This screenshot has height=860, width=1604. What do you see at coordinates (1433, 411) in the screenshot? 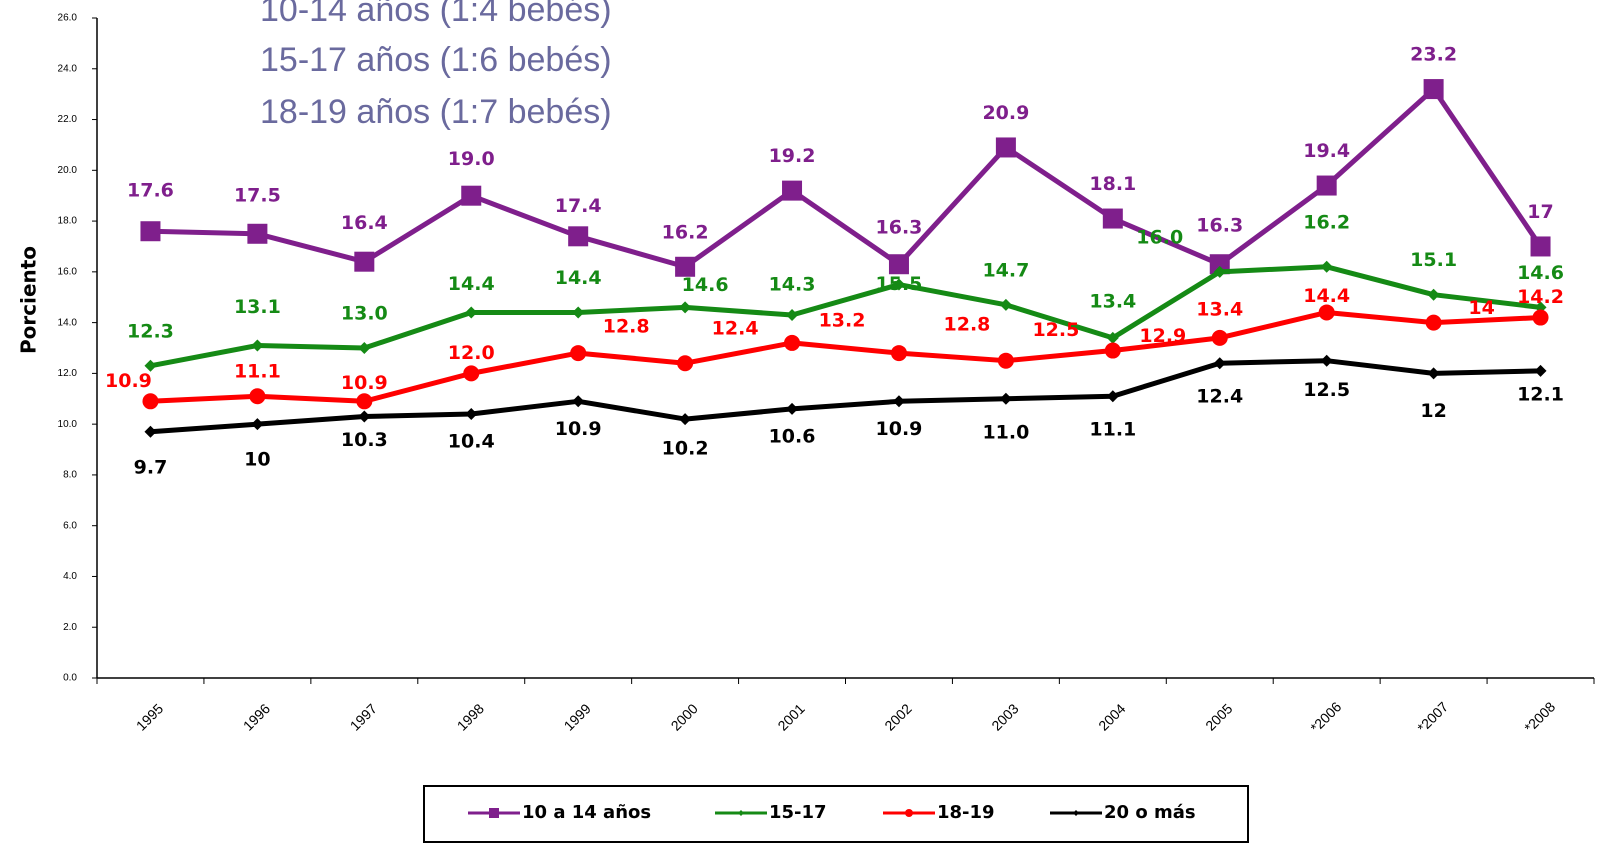
I see `data-label: 12` at bounding box center [1433, 411].